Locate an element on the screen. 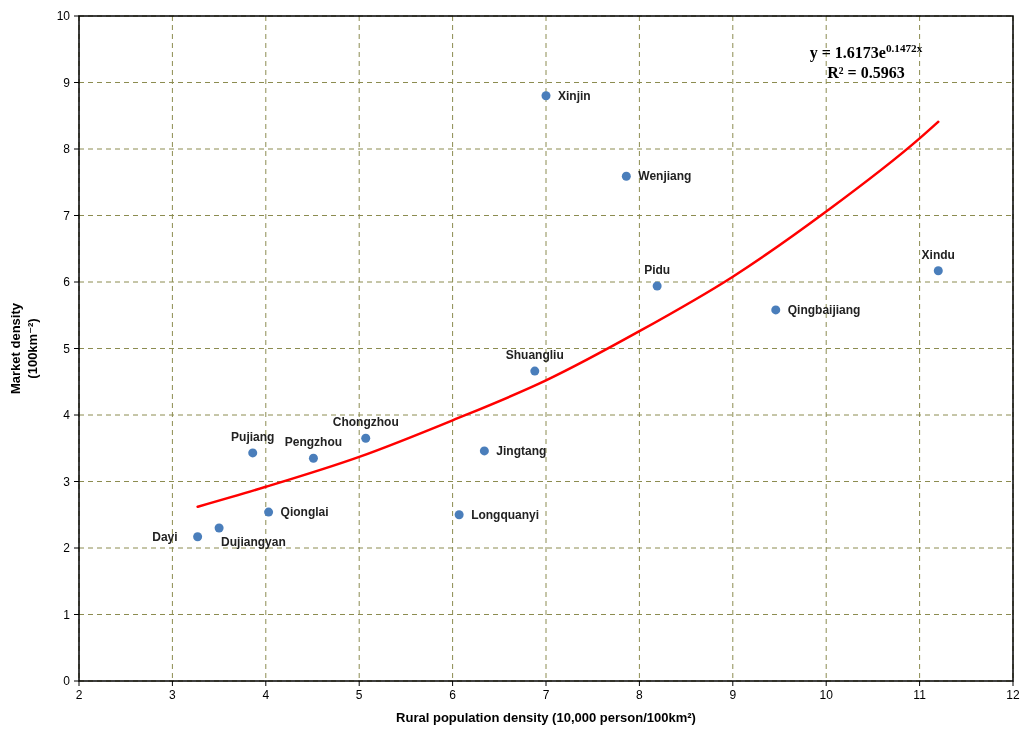 Image resolution: width=1021 pixels, height=734 pixels. y-tick-label: 2 is located at coordinates (67, 548).